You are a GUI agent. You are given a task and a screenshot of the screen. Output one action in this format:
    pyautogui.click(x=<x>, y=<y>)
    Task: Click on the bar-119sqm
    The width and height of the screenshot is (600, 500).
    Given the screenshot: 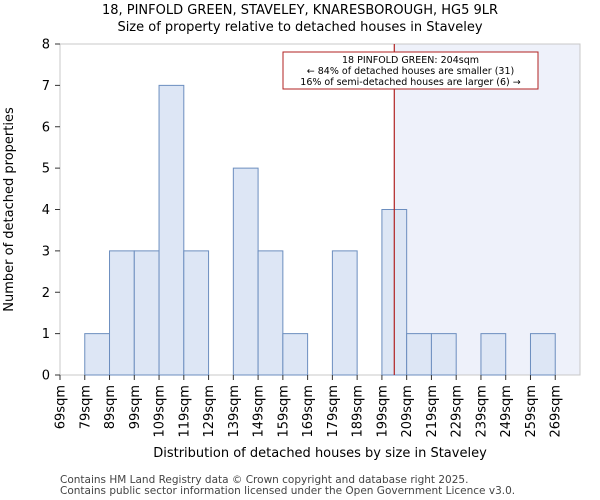 What is the action you would take?
    pyautogui.click(x=196, y=313)
    